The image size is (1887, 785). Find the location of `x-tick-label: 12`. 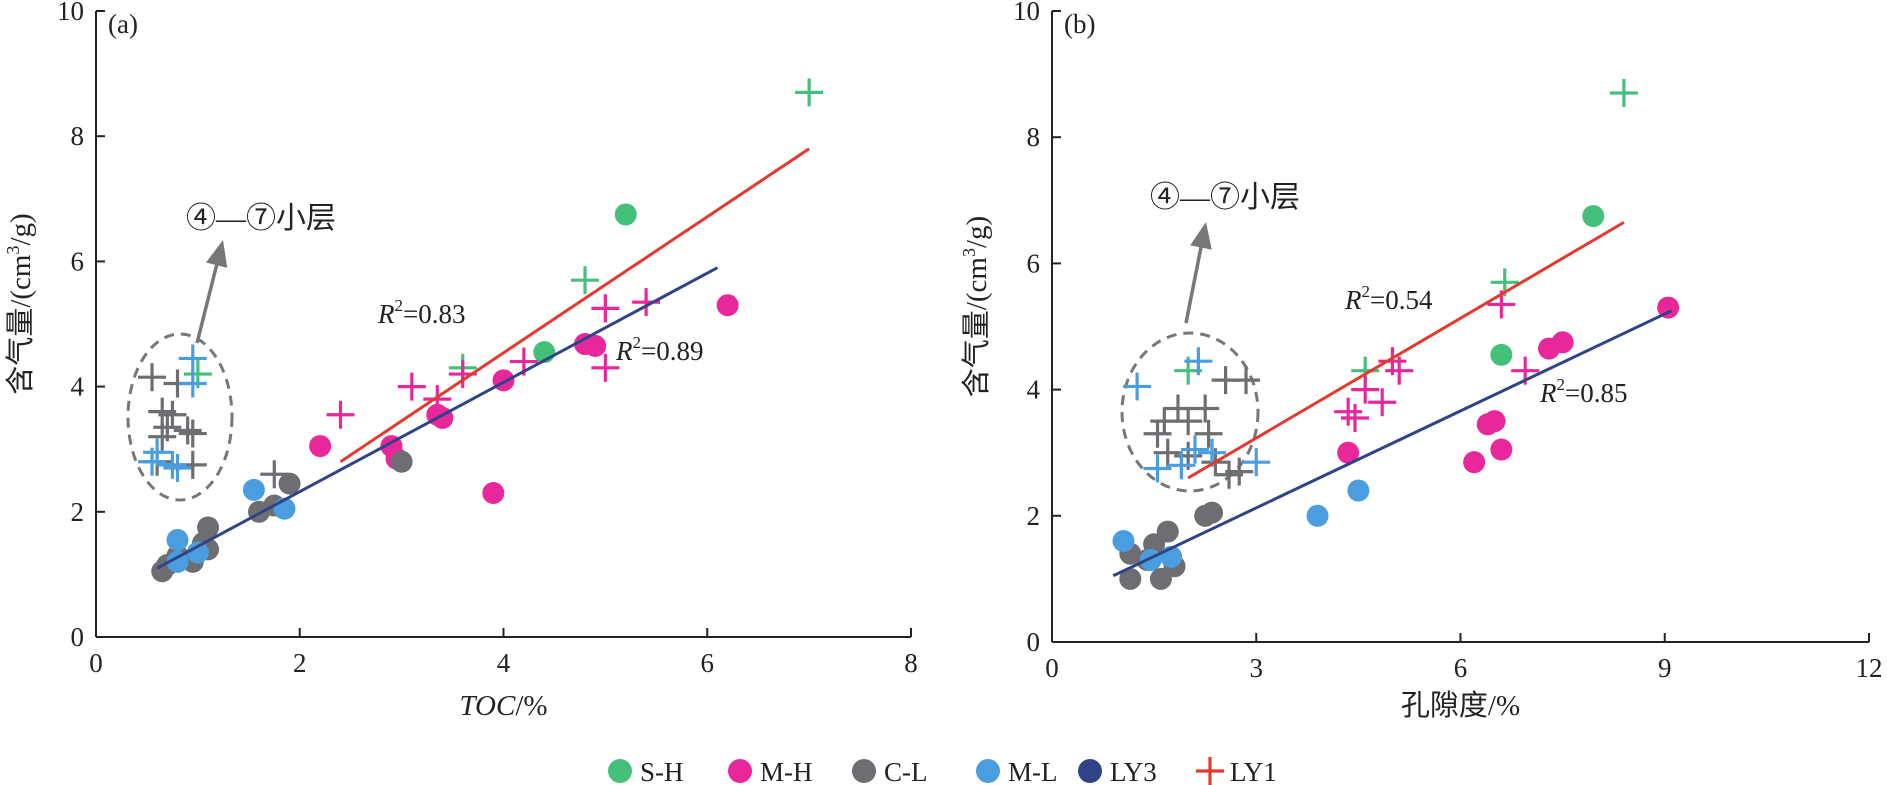

x-tick-label: 12 is located at coordinates (1869, 668).